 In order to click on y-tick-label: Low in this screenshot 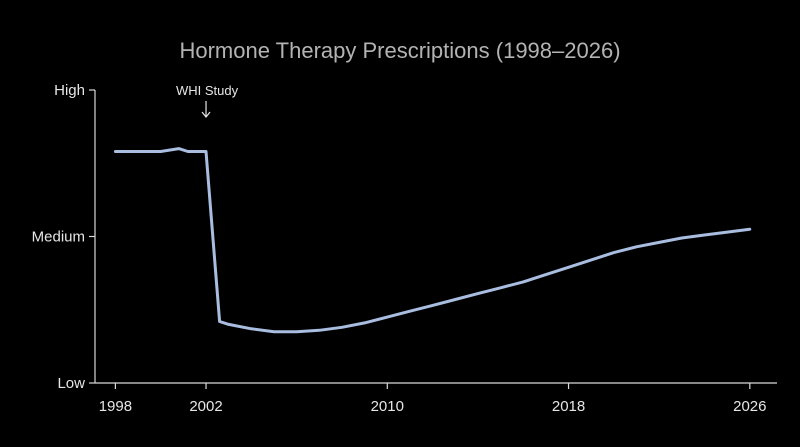, I will do `click(71, 383)`.